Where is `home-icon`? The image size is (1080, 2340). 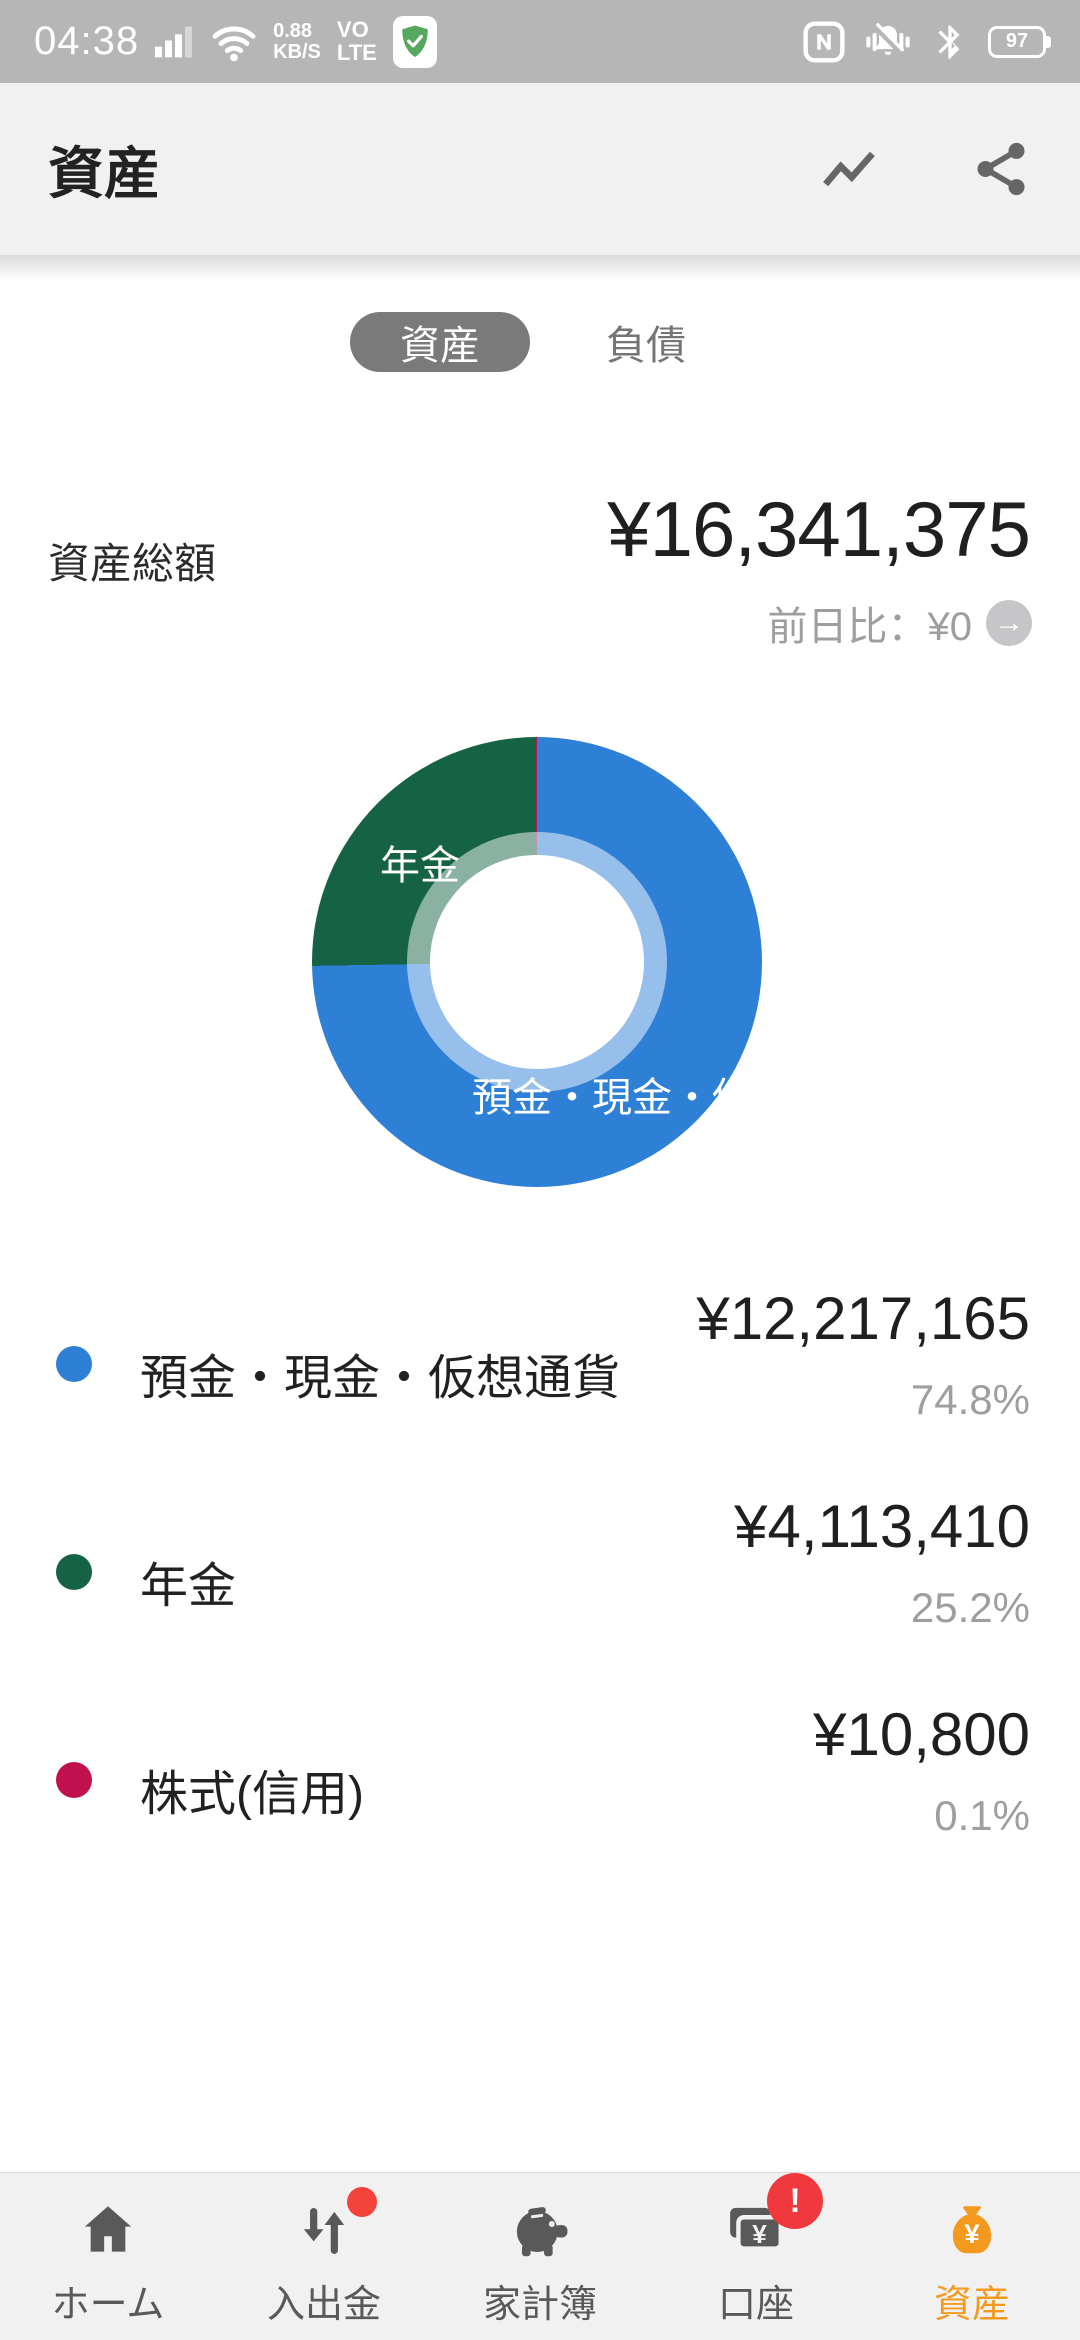
home-icon is located at coordinates (108, 2229).